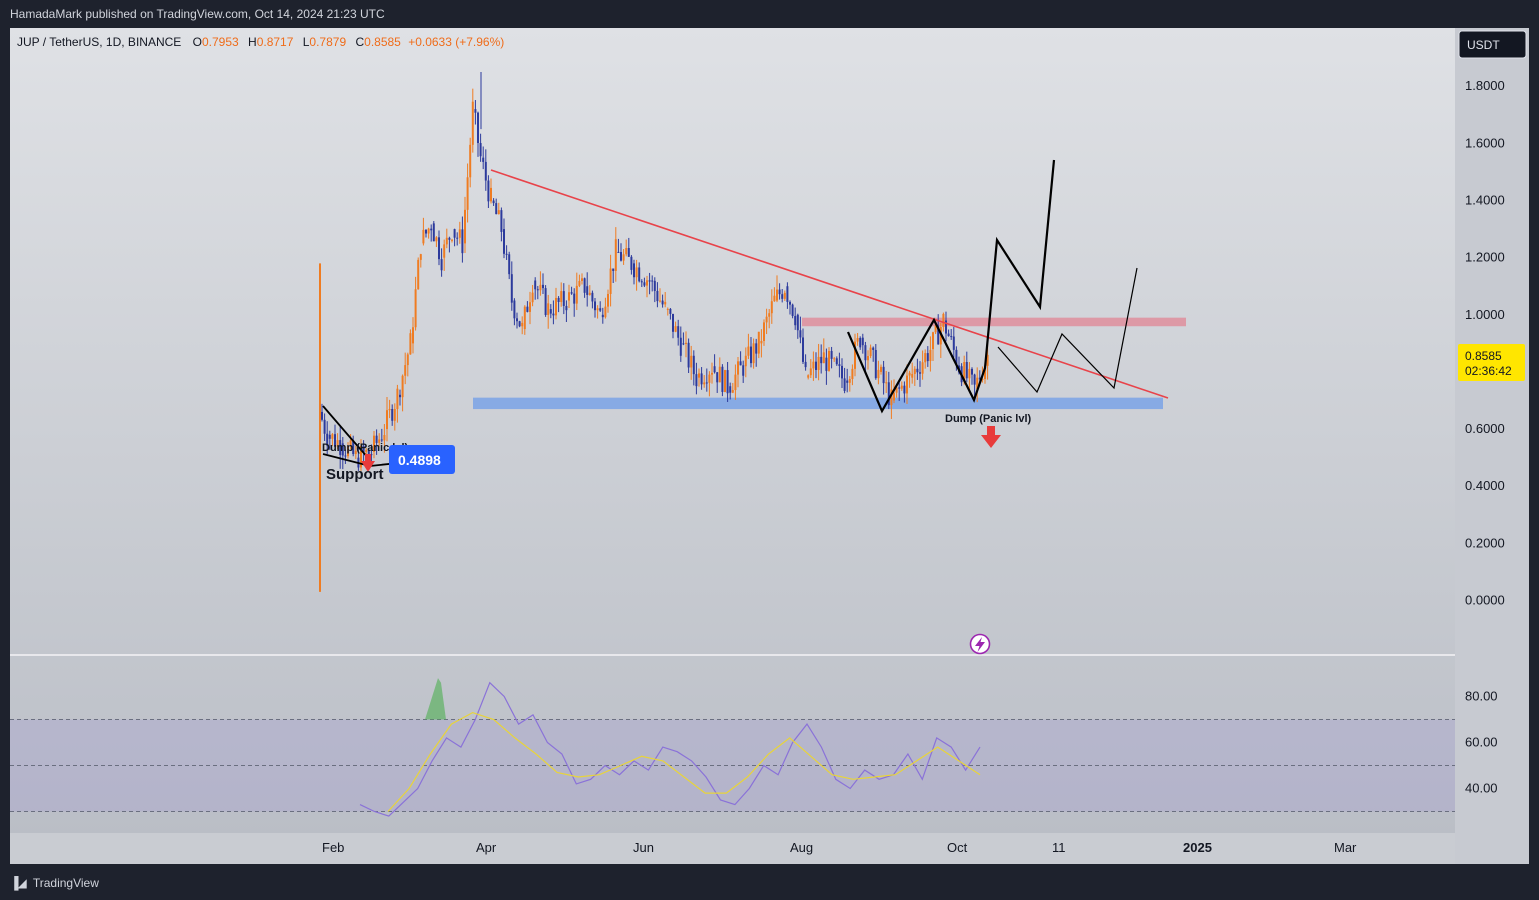  What do you see at coordinates (818, 403) in the screenshot?
I see `support-zone` at bounding box center [818, 403].